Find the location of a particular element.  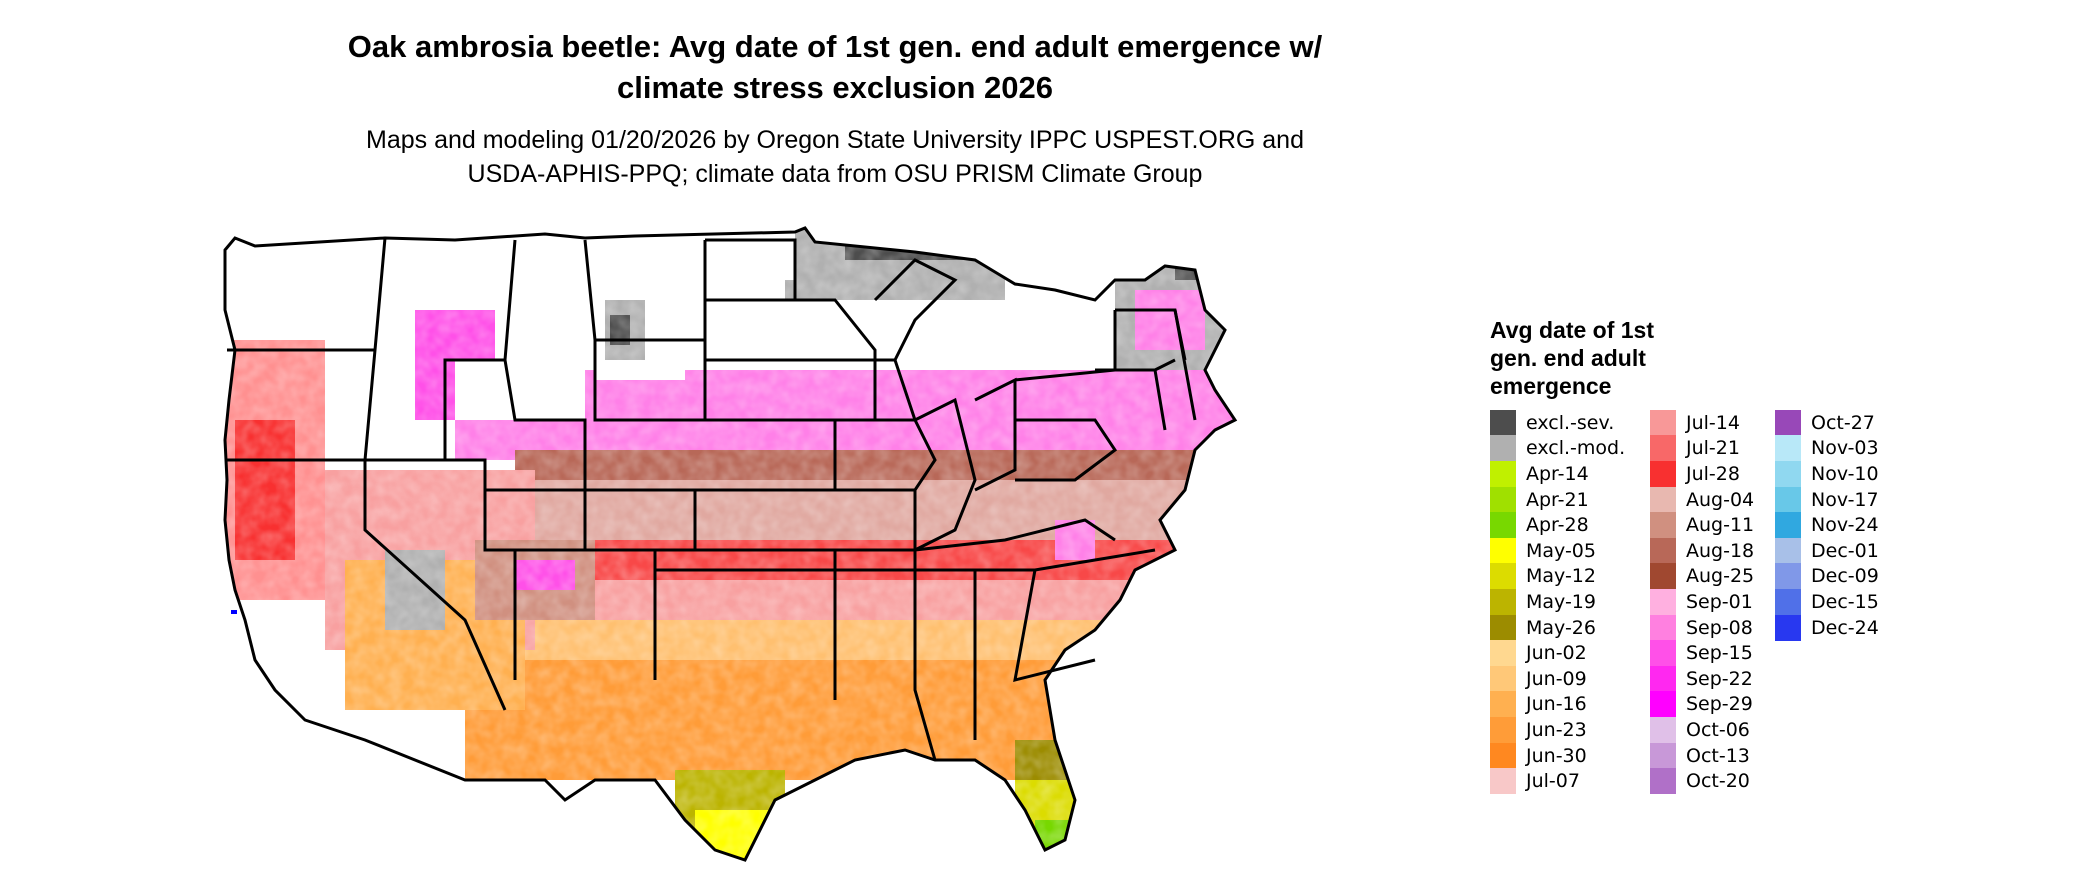

legend-item: Oct-13 is located at coordinates (1702, 755).